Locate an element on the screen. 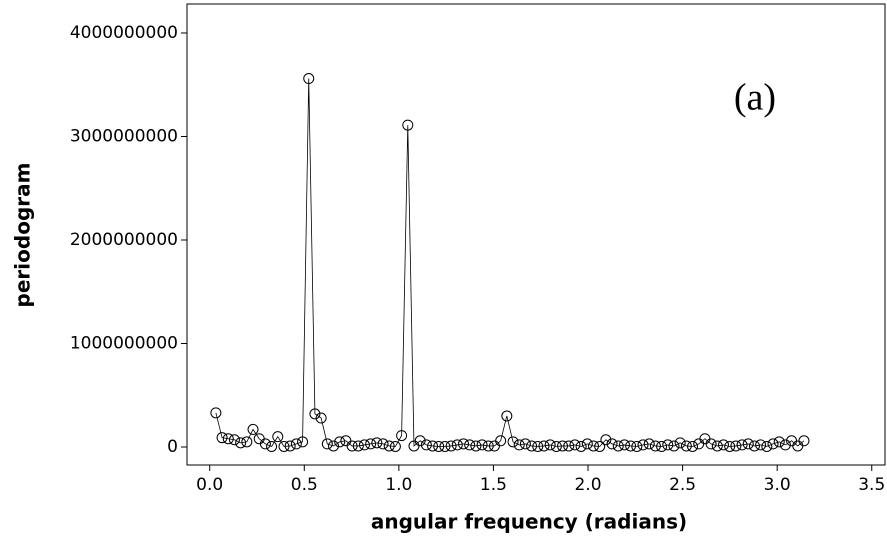 The height and width of the screenshot is (541, 887). x-tick-label: 0.5 is located at coordinates (304, 485).